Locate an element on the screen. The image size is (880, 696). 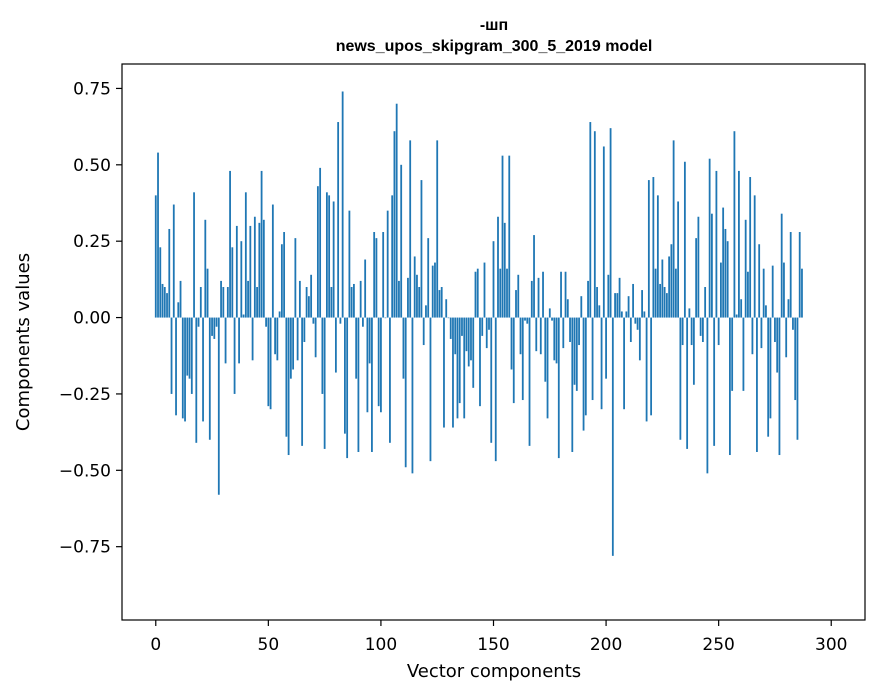
x-tick-label: 300 is located at coordinates (831, 645).